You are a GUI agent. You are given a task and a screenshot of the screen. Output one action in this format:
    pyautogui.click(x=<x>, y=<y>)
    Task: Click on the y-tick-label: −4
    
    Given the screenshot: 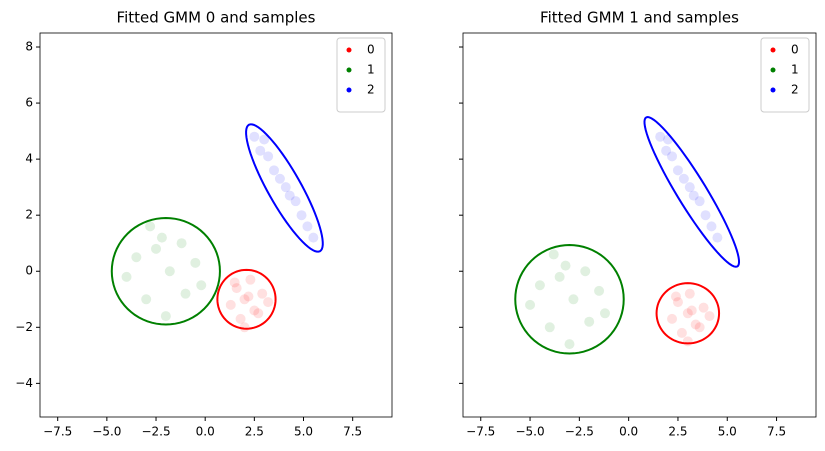 What is the action you would take?
    pyautogui.click(x=24, y=383)
    